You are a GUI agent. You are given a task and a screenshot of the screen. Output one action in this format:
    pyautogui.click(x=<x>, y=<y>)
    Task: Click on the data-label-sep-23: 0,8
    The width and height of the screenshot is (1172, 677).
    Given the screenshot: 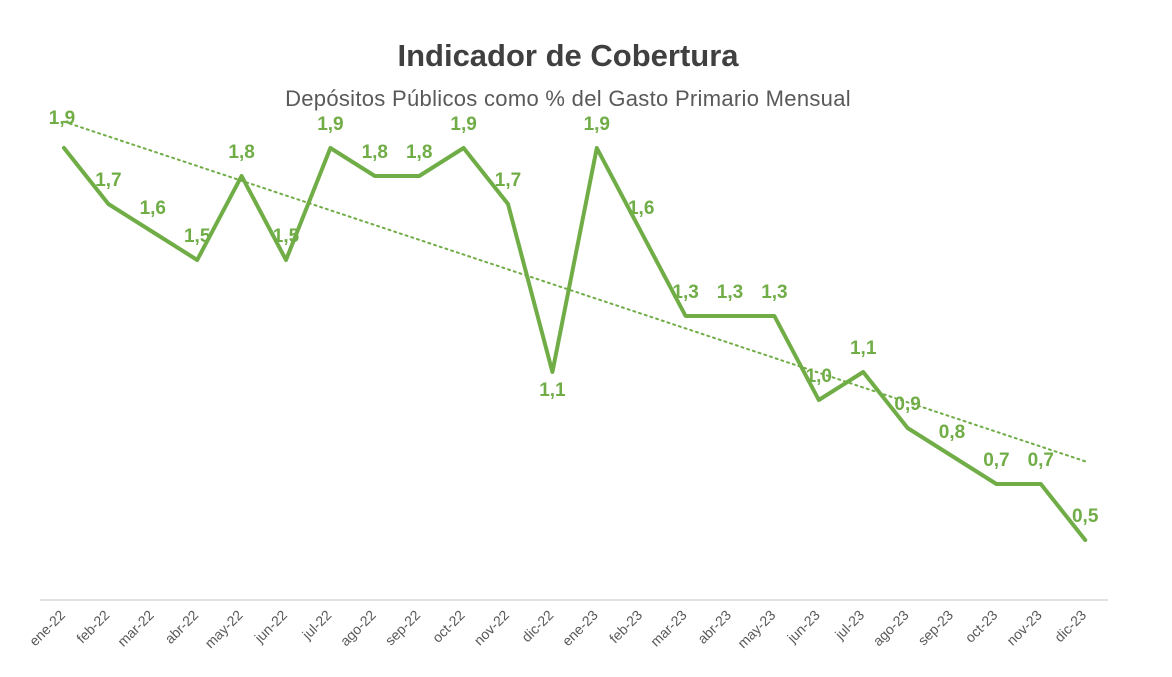 What is the action you would take?
    pyautogui.click(x=952, y=432)
    